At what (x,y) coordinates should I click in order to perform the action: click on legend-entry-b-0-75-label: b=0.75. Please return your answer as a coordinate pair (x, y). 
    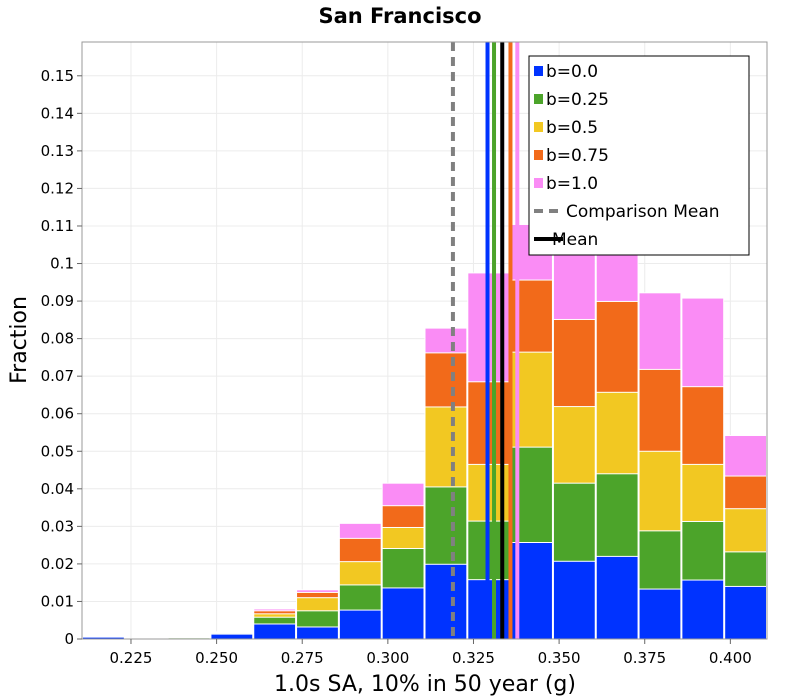
    Looking at the image, I should click on (577, 156).